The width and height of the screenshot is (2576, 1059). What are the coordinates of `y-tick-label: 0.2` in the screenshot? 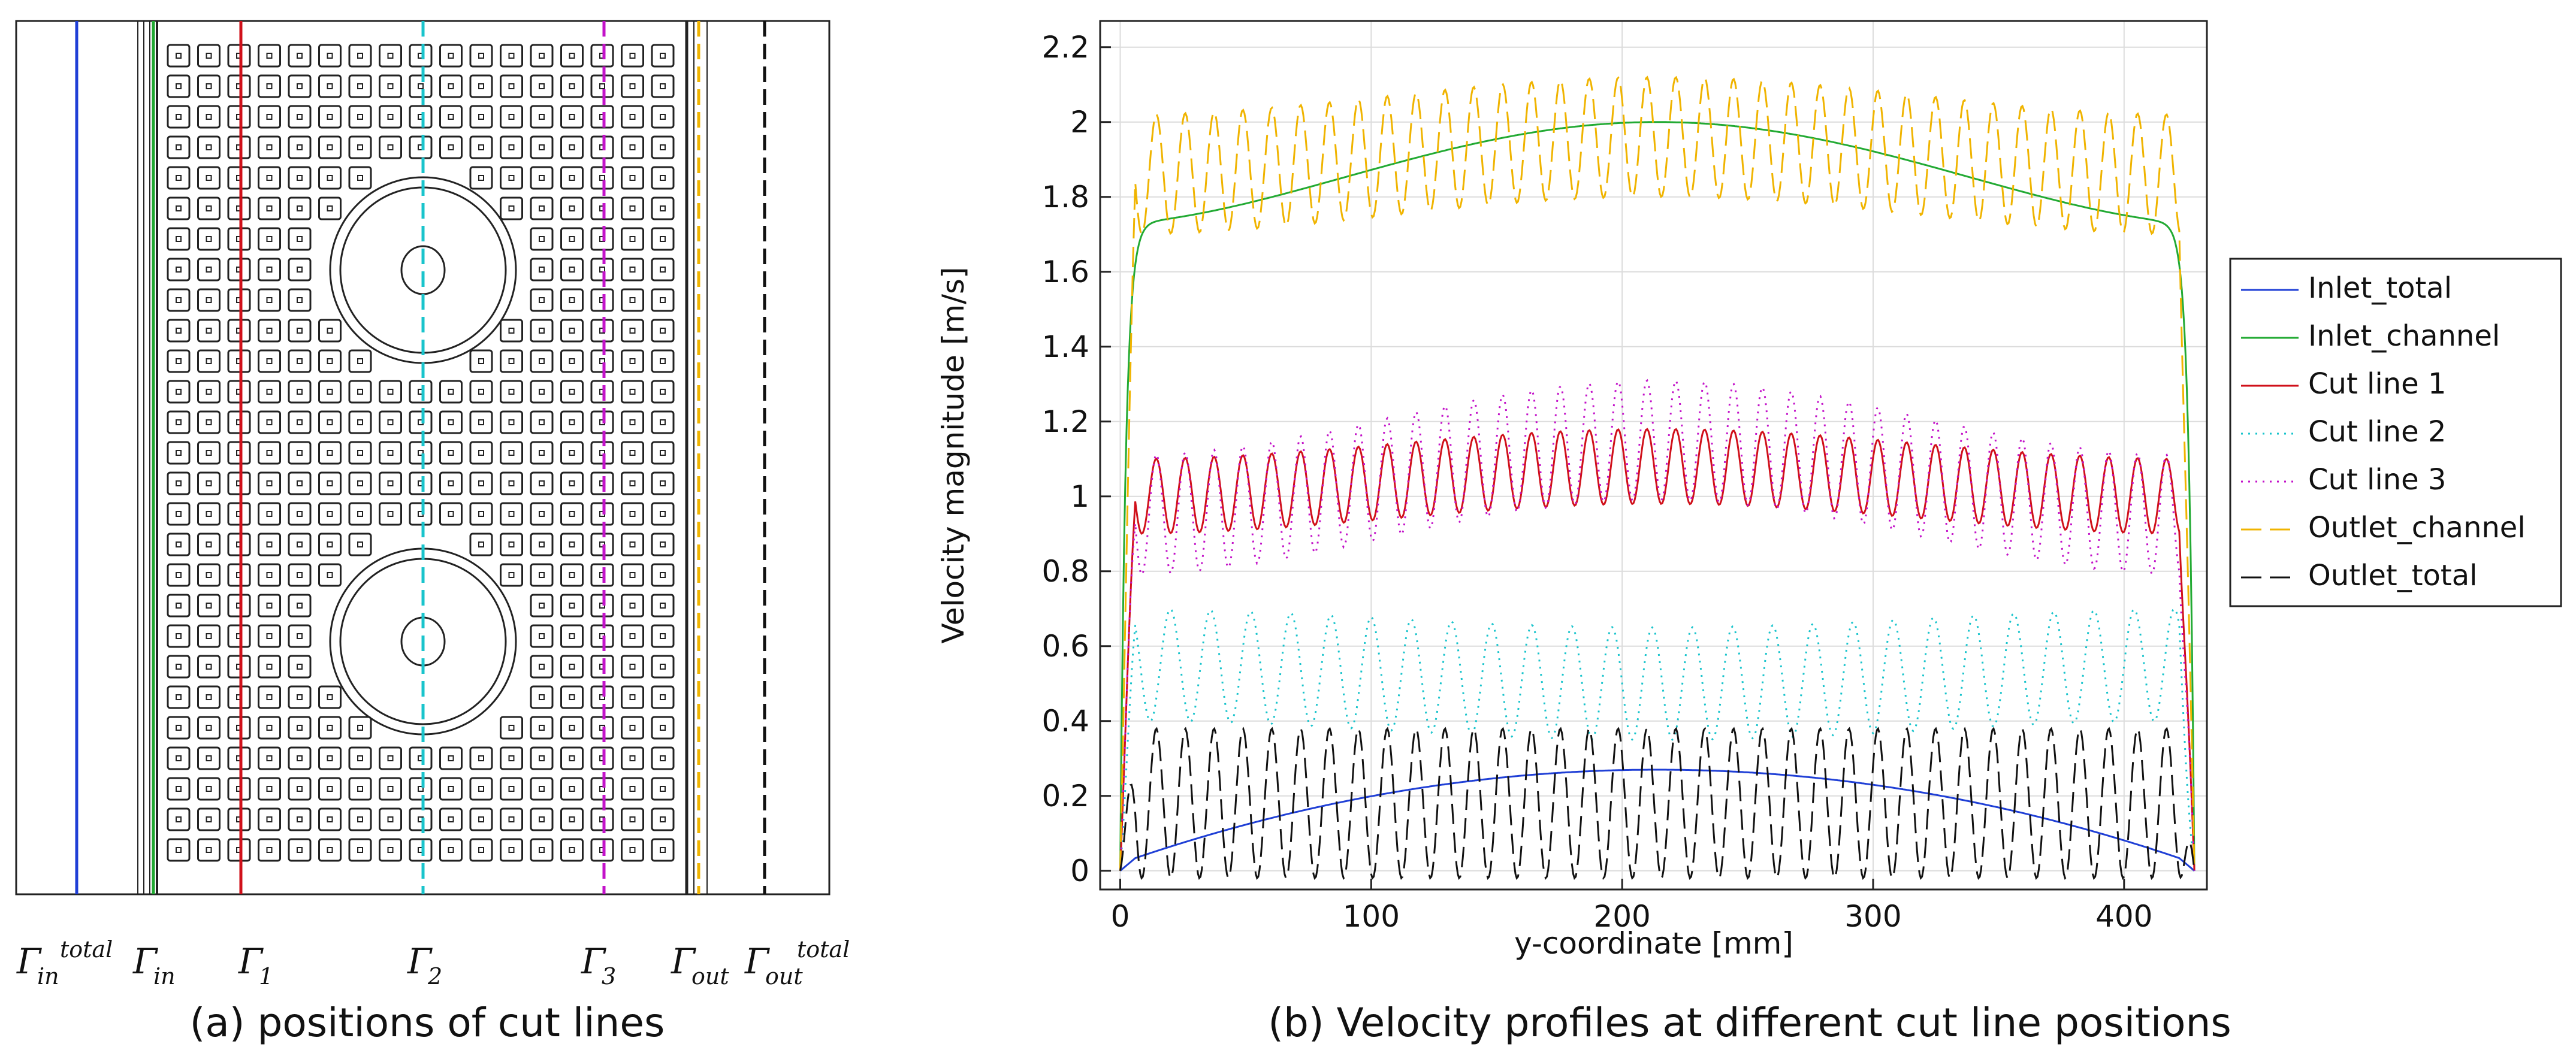 It's located at (1065, 796).